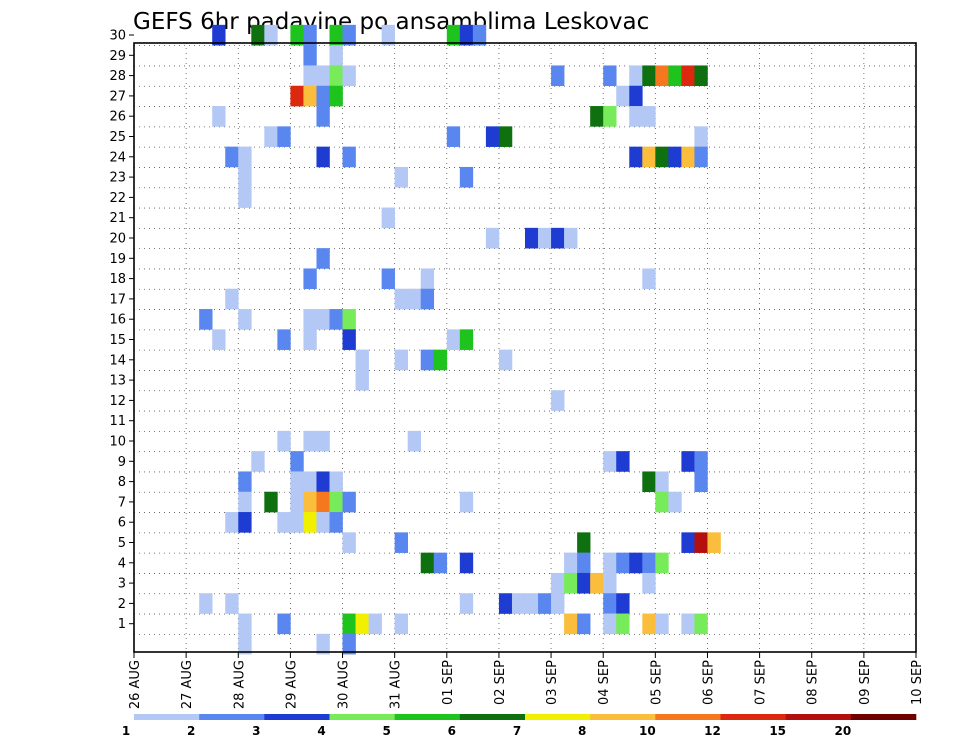 Image resolution: width=960 pixels, height=742 pixels. What do you see at coordinates (712, 731) in the screenshot?
I see `legend-label: 12` at bounding box center [712, 731].